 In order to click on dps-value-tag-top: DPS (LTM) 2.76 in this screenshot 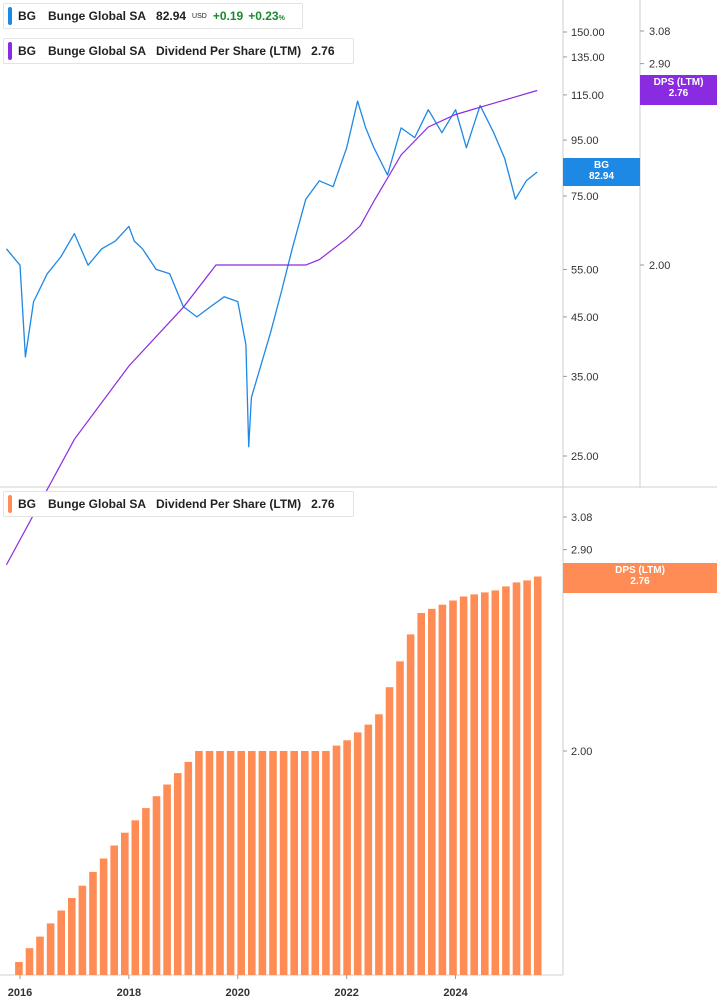, I will do `click(678, 90)`.